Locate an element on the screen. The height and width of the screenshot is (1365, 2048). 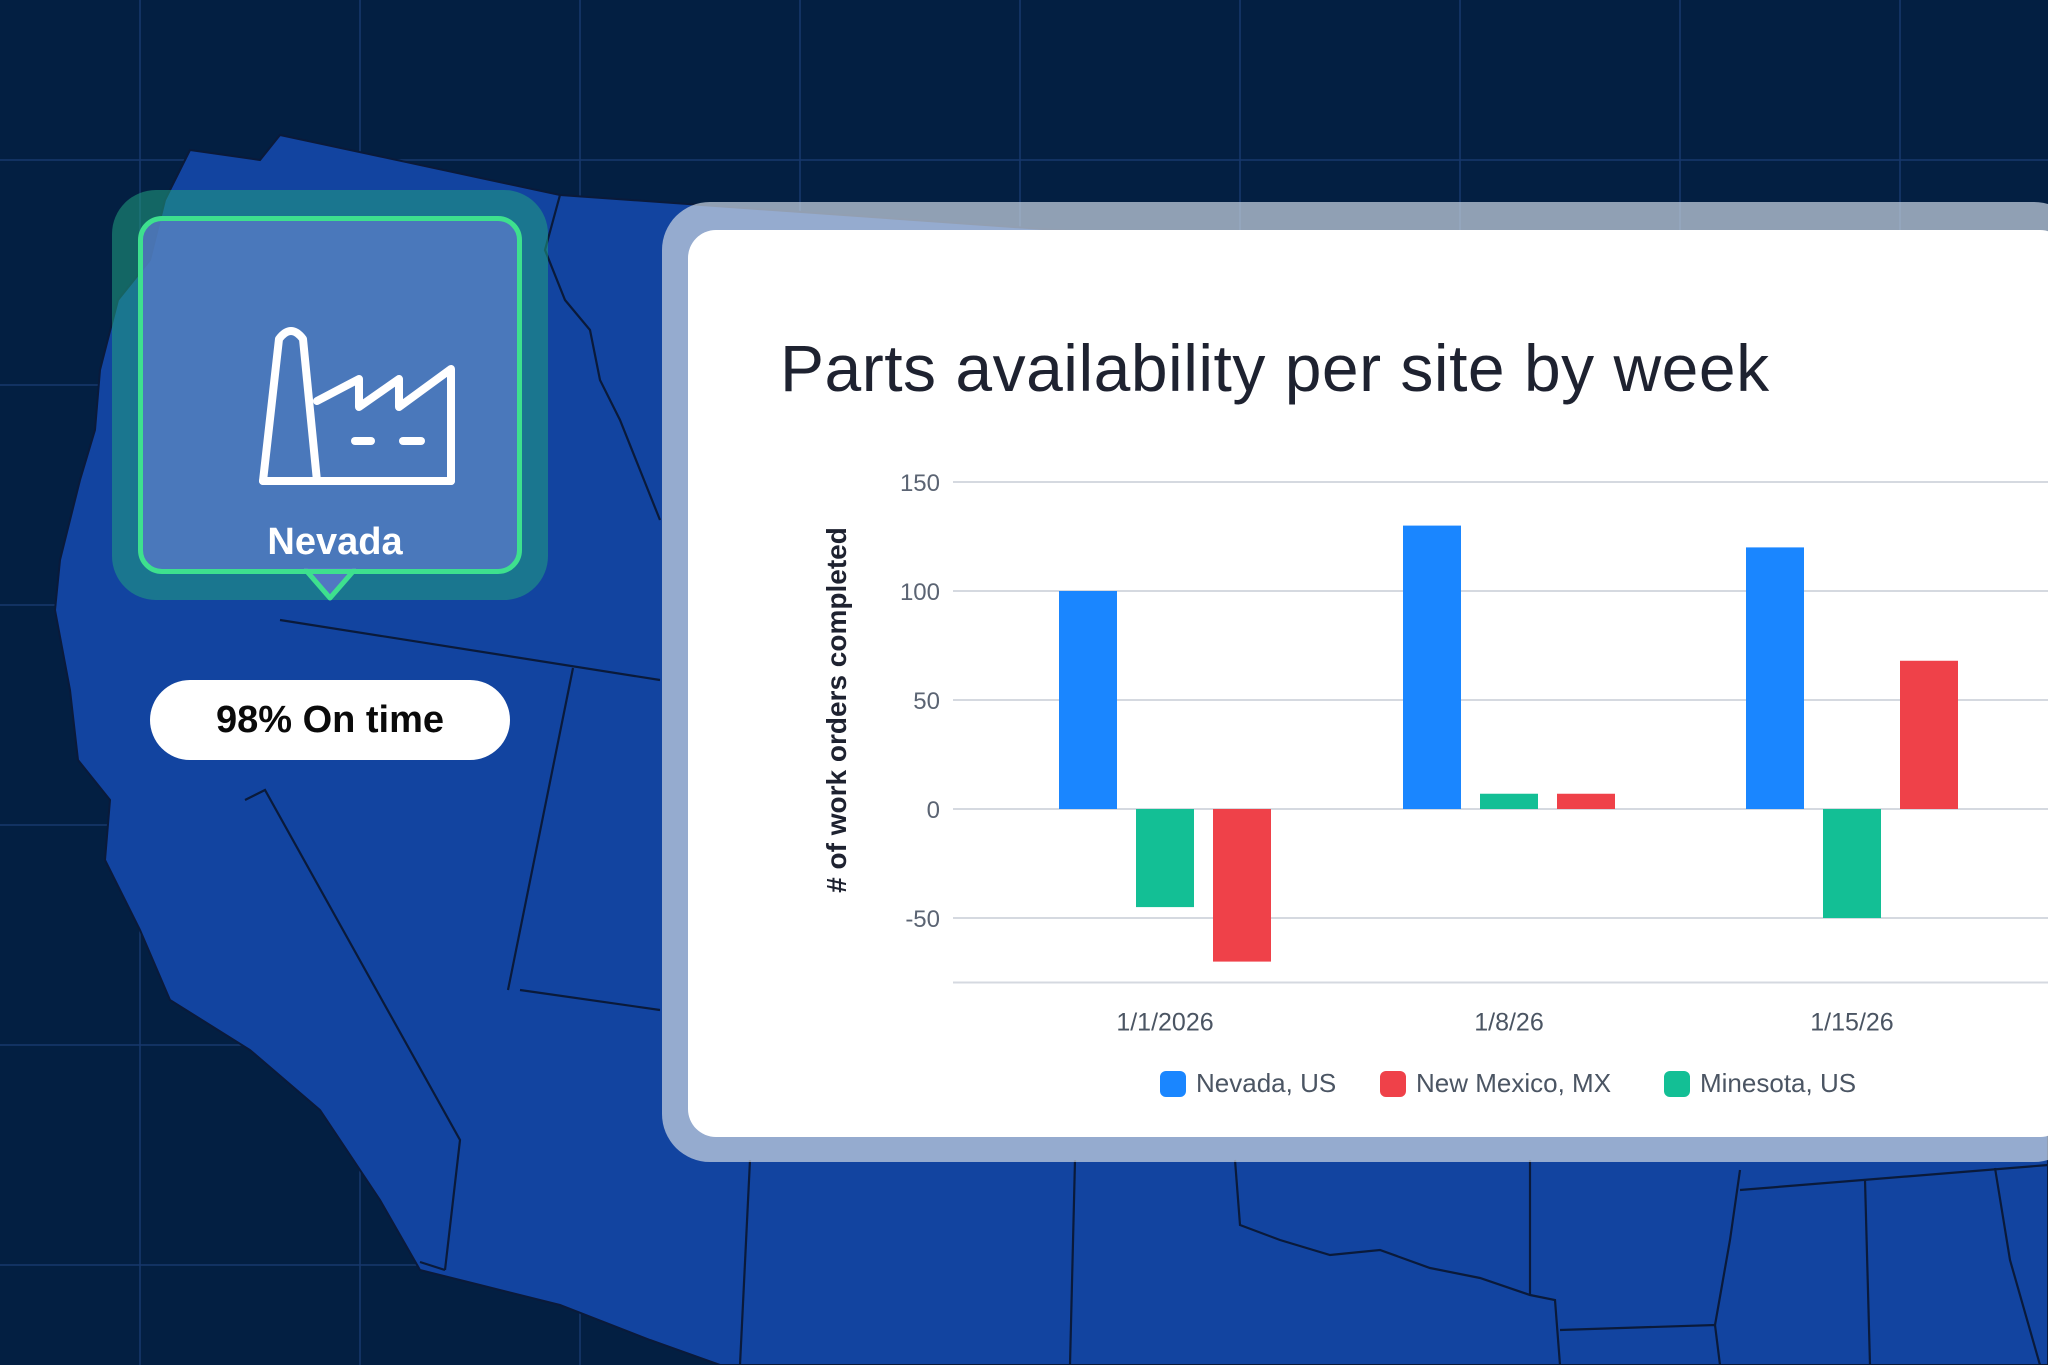
legend-label-minesota: Minesota, US is located at coordinates (1778, 1083).